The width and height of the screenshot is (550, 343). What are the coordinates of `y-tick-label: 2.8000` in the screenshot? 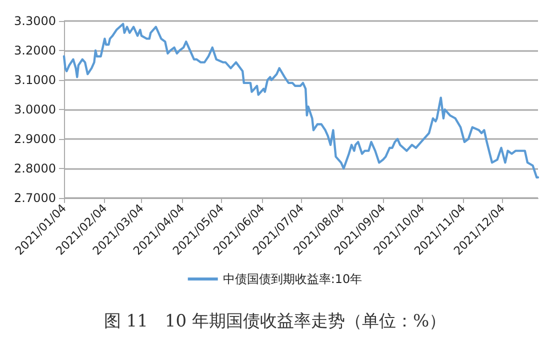 It's located at (35, 169).